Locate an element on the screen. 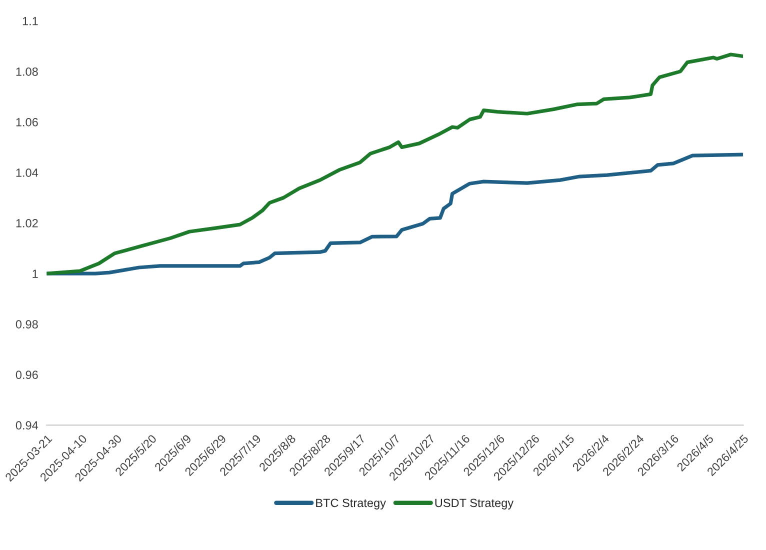 The width and height of the screenshot is (766, 550). legend-label: USDT Strategy is located at coordinates (474, 504).